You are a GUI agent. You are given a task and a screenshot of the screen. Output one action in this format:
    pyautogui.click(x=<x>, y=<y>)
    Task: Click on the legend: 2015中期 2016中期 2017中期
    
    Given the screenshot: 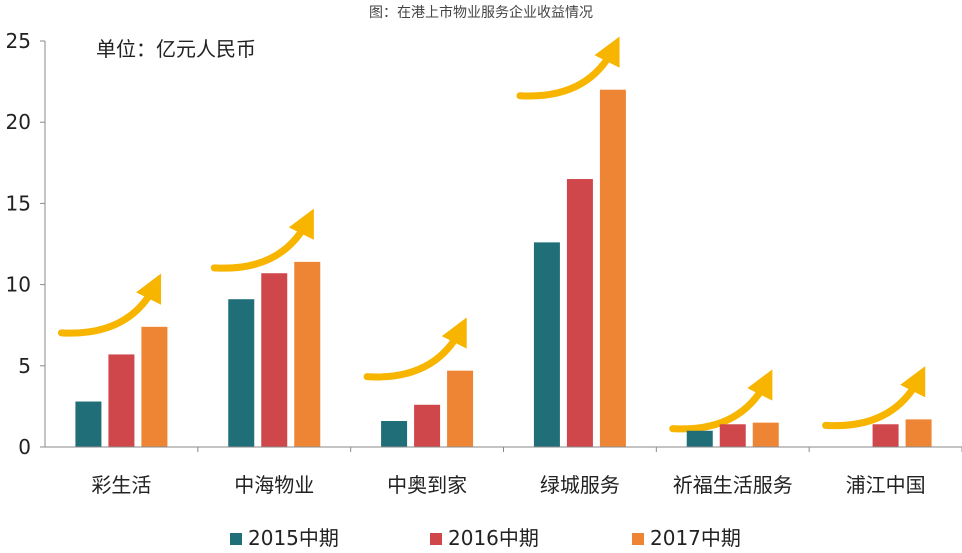 What is the action you would take?
    pyautogui.click(x=485, y=538)
    